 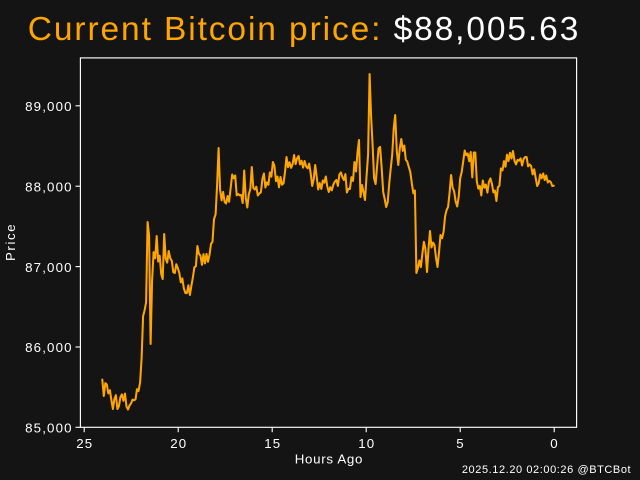 What do you see at coordinates (49, 106) in the screenshot?
I see `svg-text: 89,000` at bounding box center [49, 106].